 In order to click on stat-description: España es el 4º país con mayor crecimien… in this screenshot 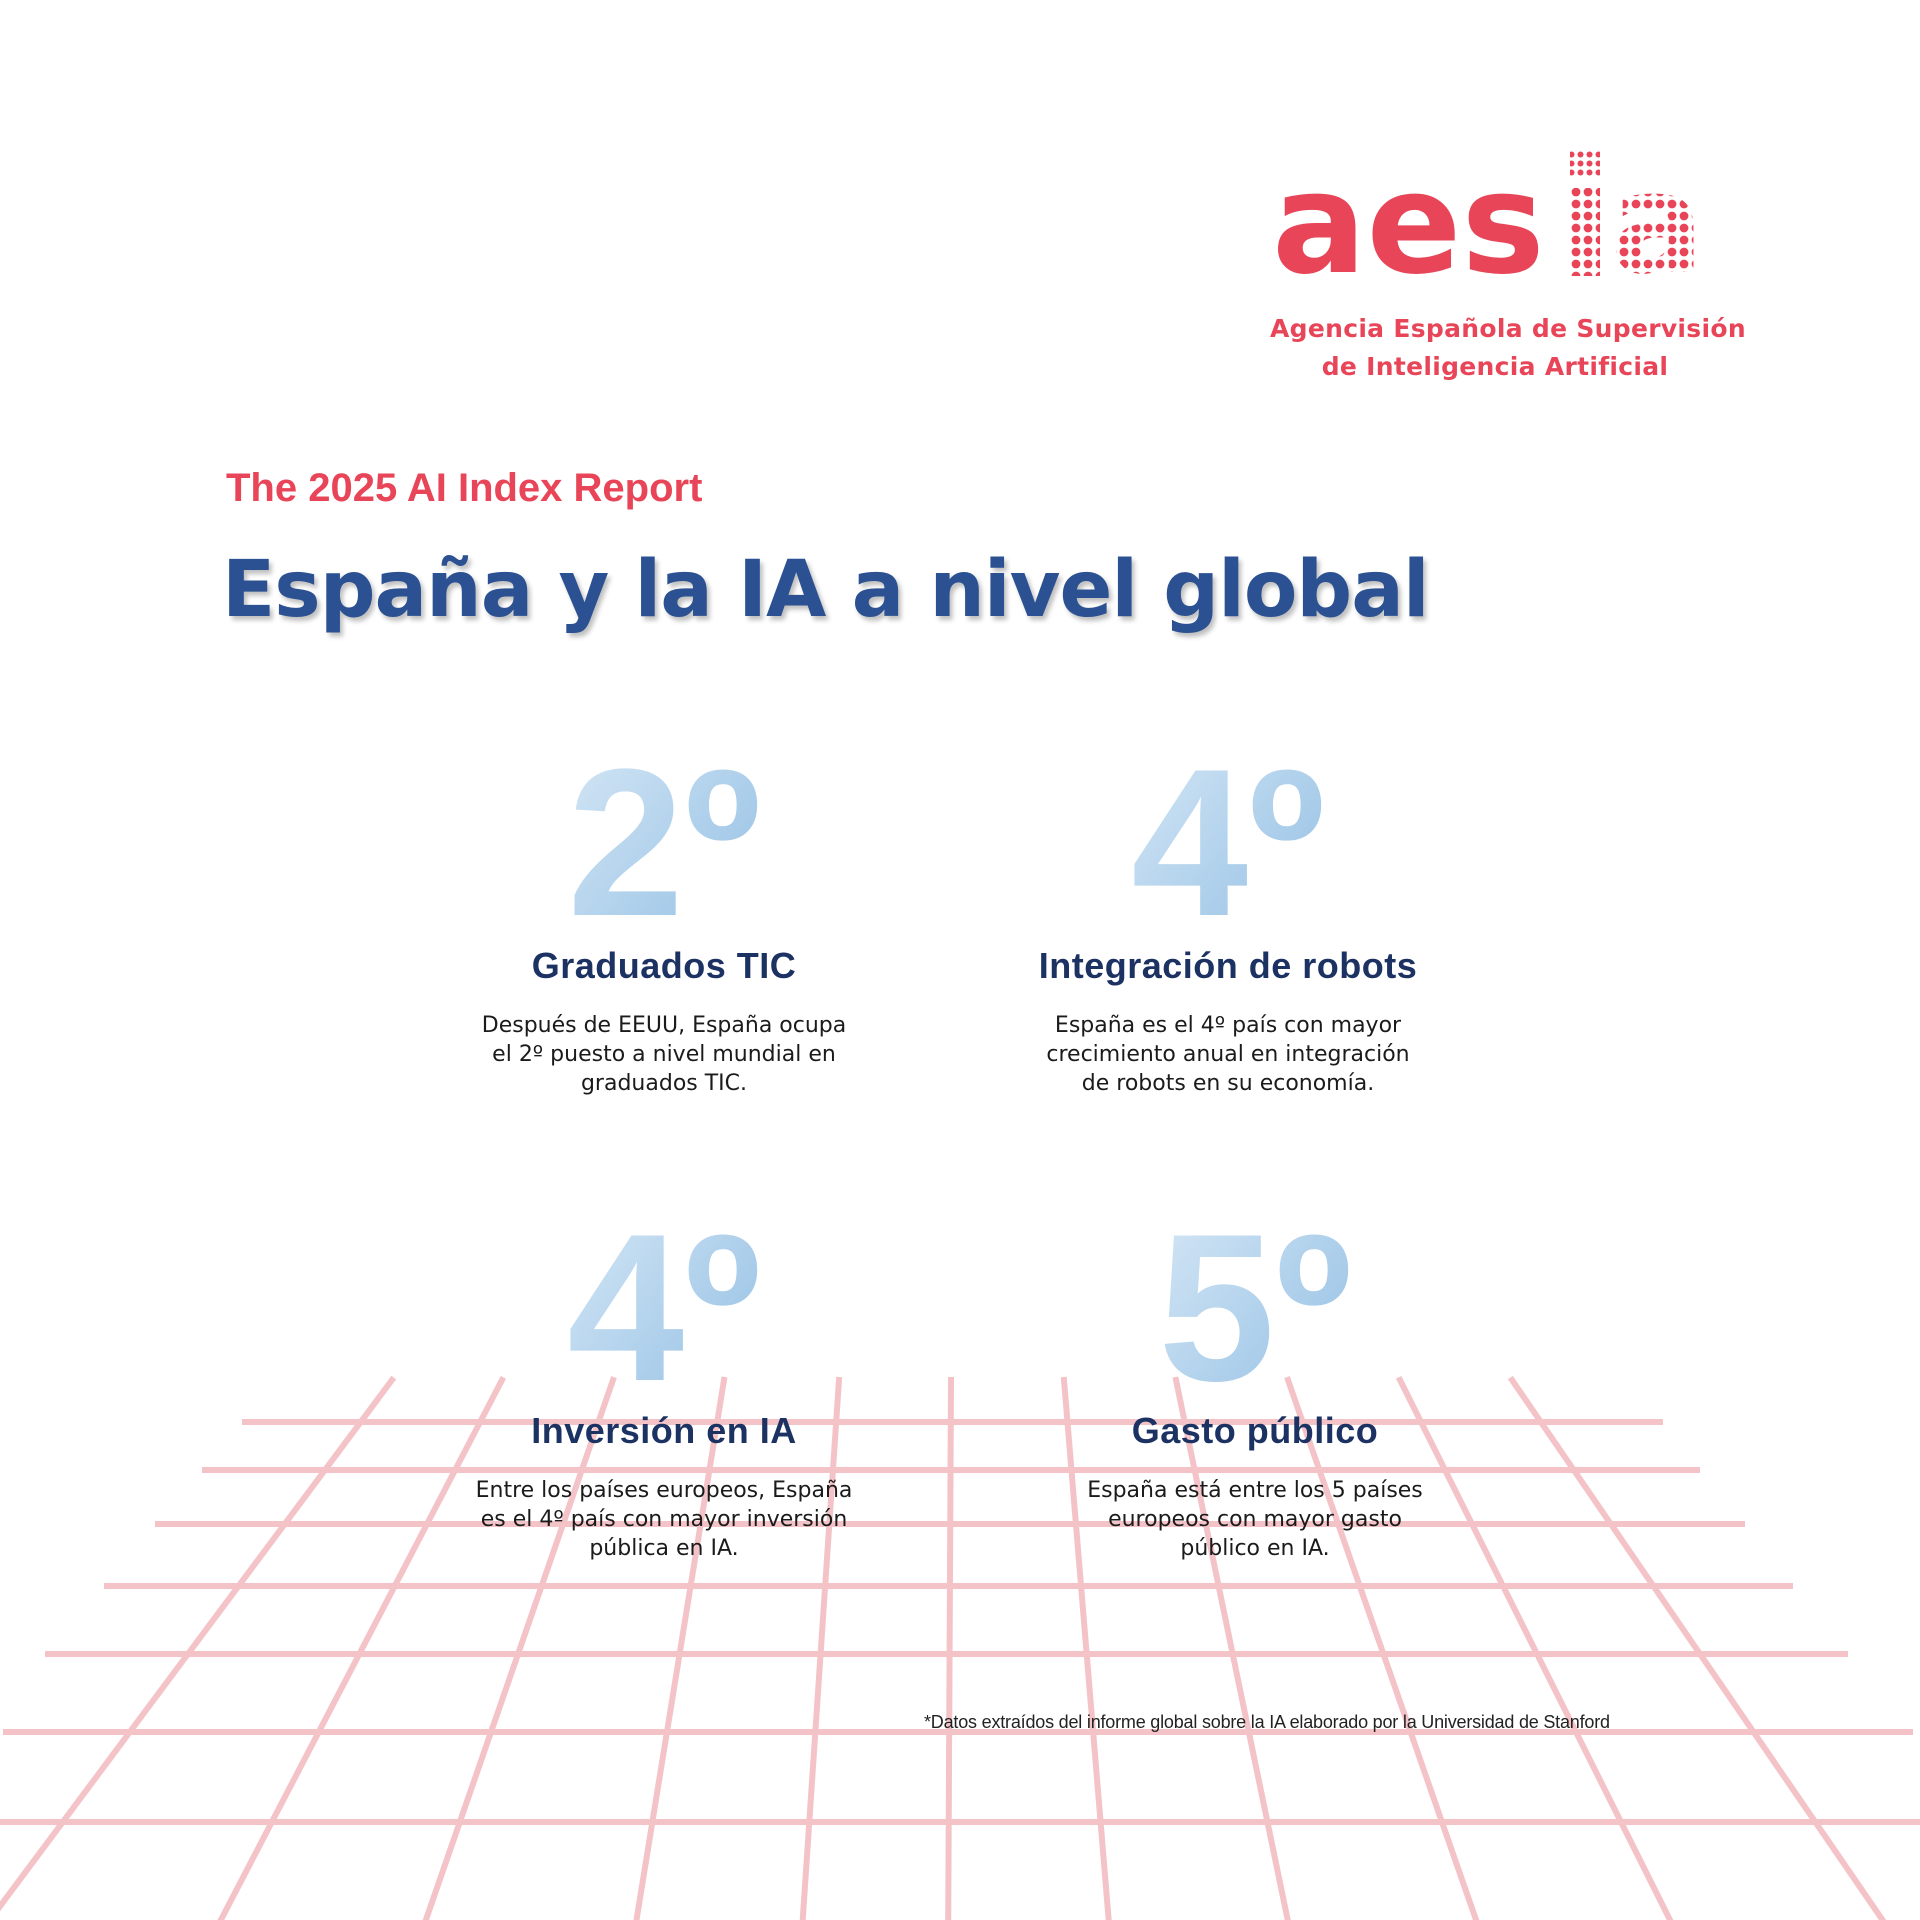, I will do `click(1228, 1054)`.